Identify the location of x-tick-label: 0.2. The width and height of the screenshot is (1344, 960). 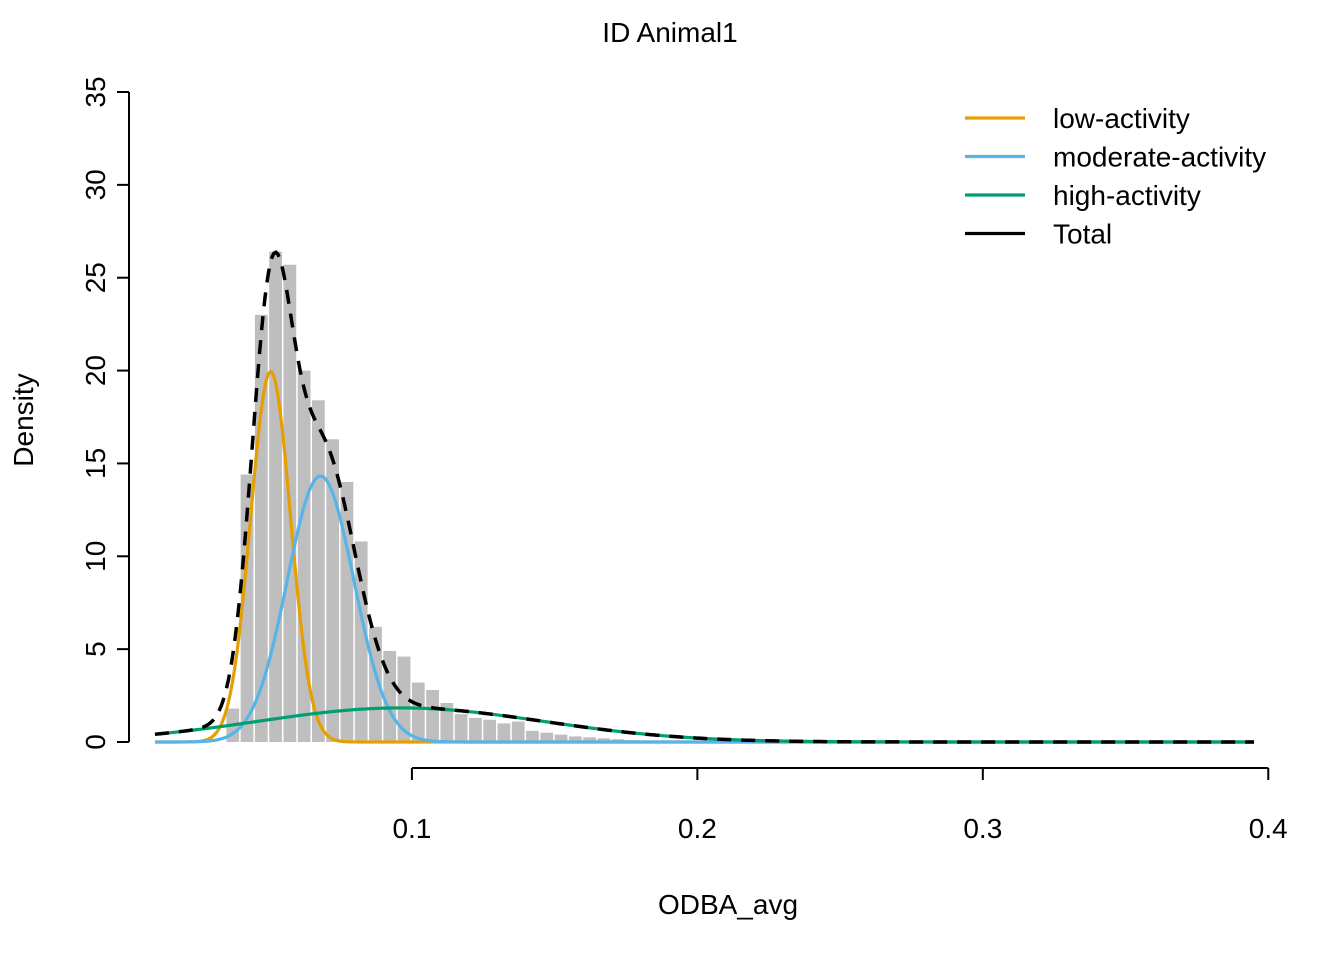
(697, 828).